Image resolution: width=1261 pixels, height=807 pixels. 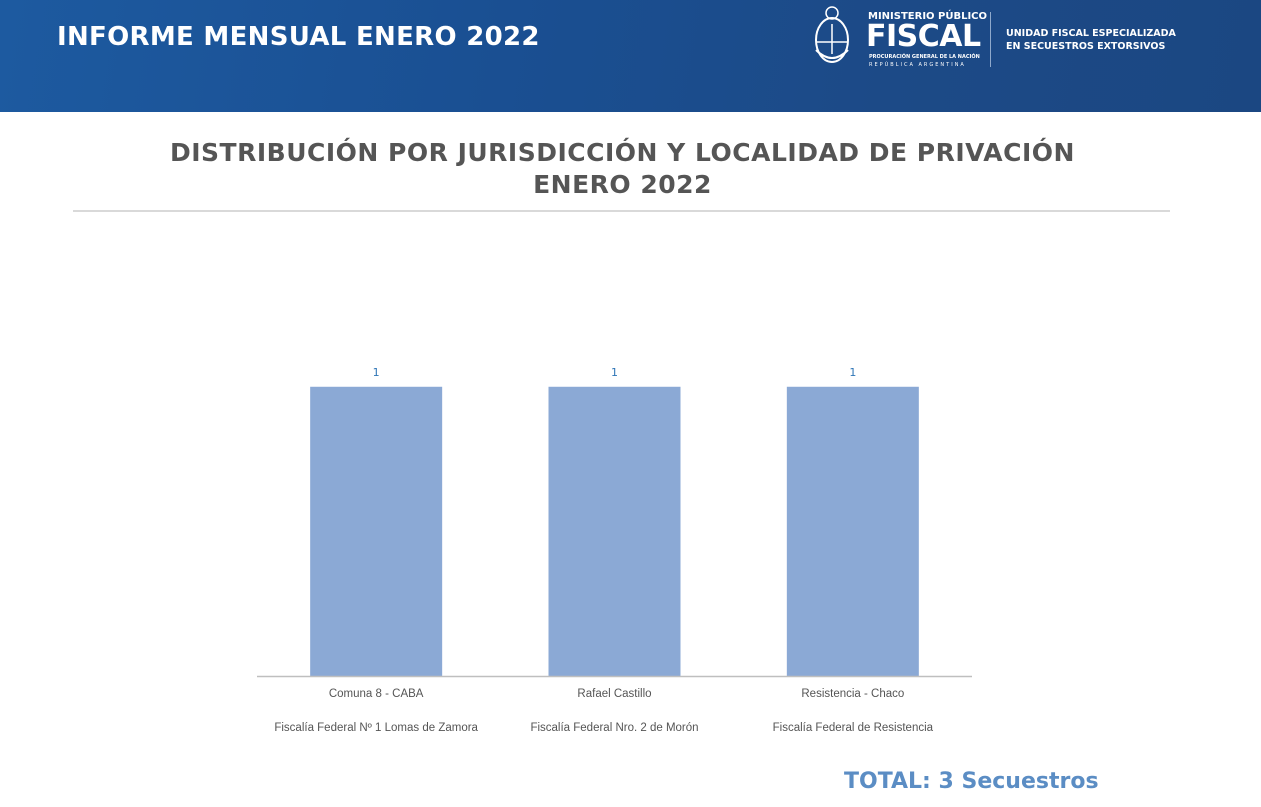 What do you see at coordinates (971, 781) in the screenshot?
I see `total-label: TOTAL: 3 Secuestros` at bounding box center [971, 781].